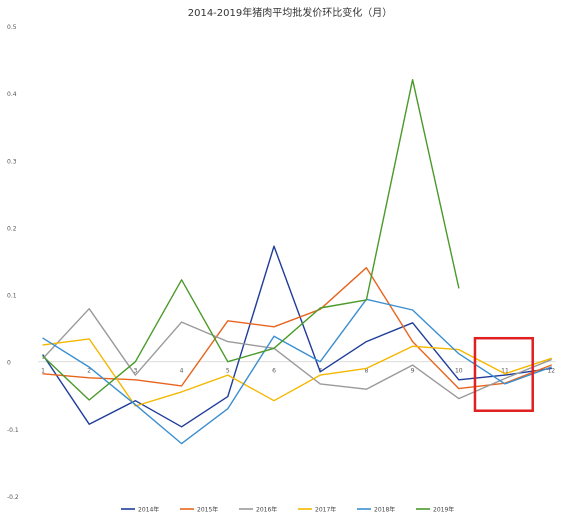 The width and height of the screenshot is (580, 524). I want to click on y-tick-label: 0.4, so click(12, 94).